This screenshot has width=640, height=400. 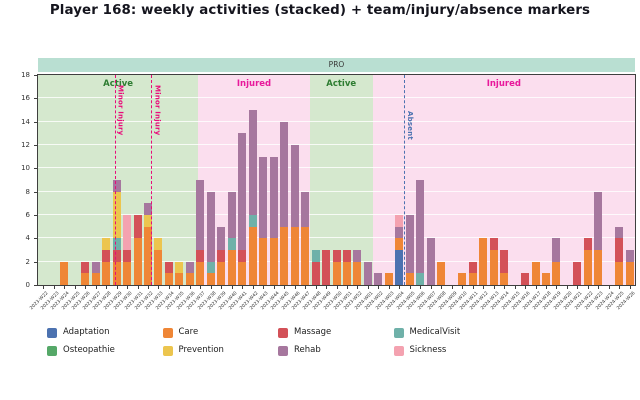 I want to click on x-tick-2023-W27, so click(x=96, y=287).